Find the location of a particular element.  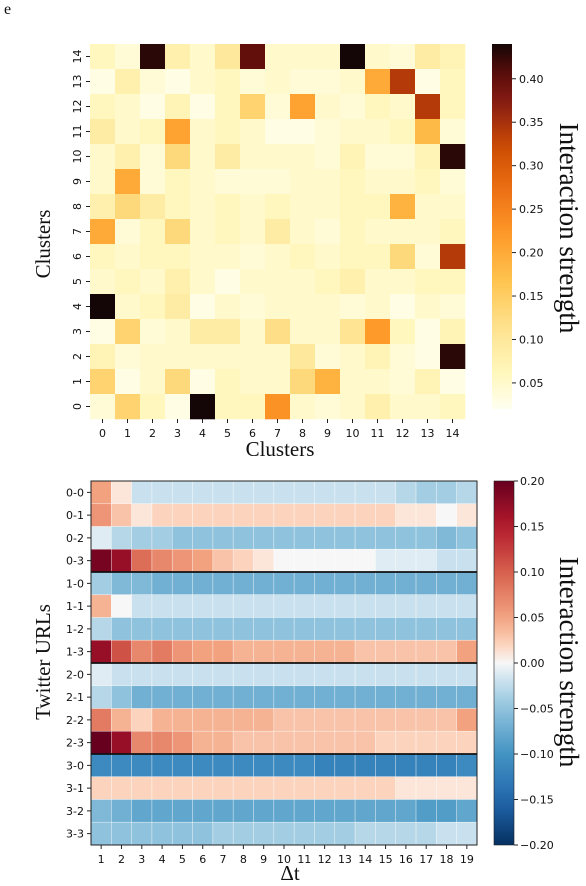

bottom-x-axis-label: Δt is located at coordinates (290, 873).